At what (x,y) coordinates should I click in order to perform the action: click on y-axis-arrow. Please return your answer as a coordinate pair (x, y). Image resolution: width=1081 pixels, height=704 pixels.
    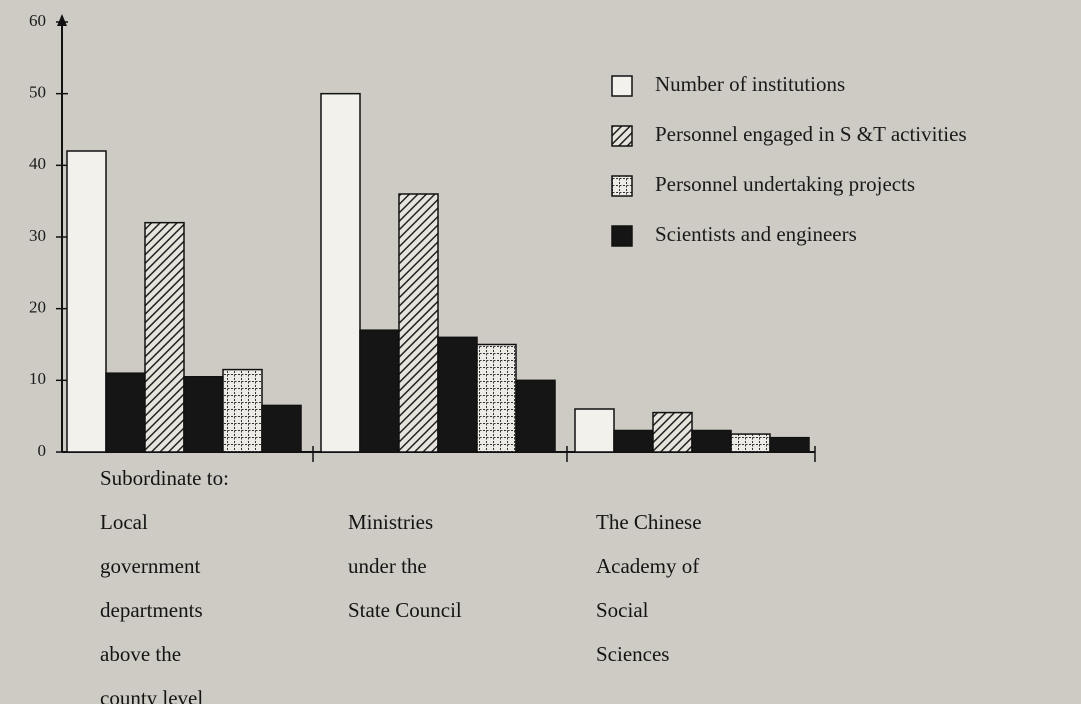
    Looking at the image, I should click on (62, 20).